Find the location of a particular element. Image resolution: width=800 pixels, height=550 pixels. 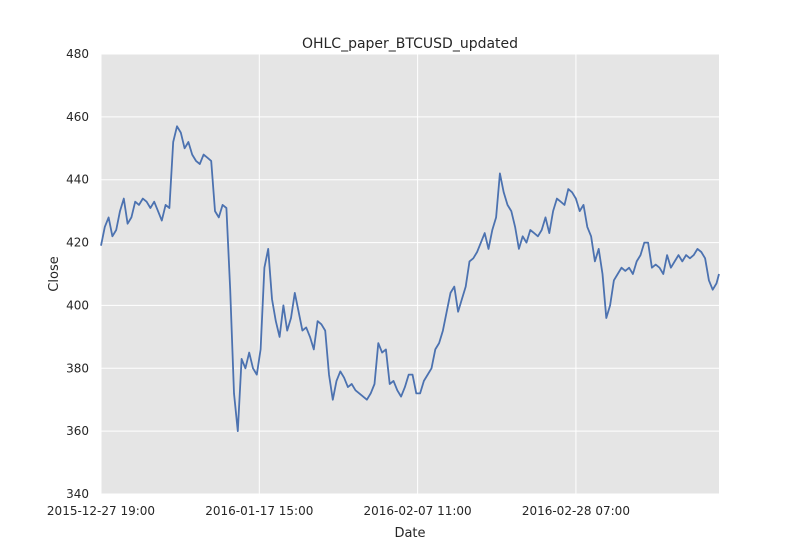

y-tick-label: 480 is located at coordinates (77, 54).